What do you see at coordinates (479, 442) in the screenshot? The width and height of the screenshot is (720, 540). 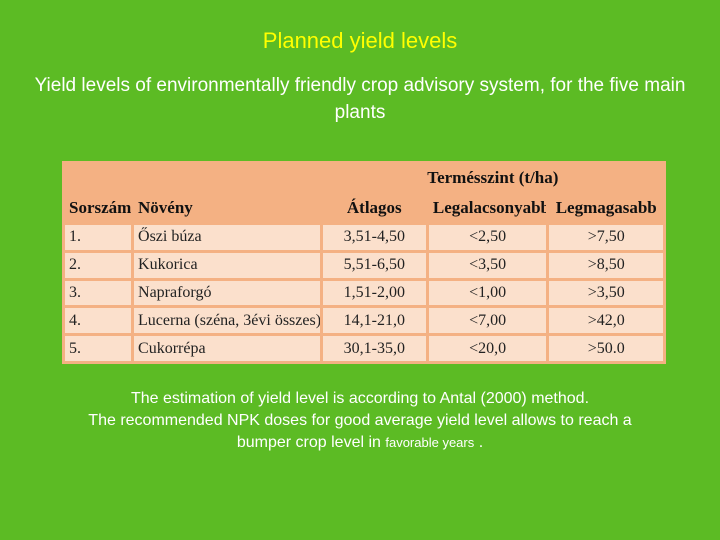 I see `caption-text: .` at bounding box center [479, 442].